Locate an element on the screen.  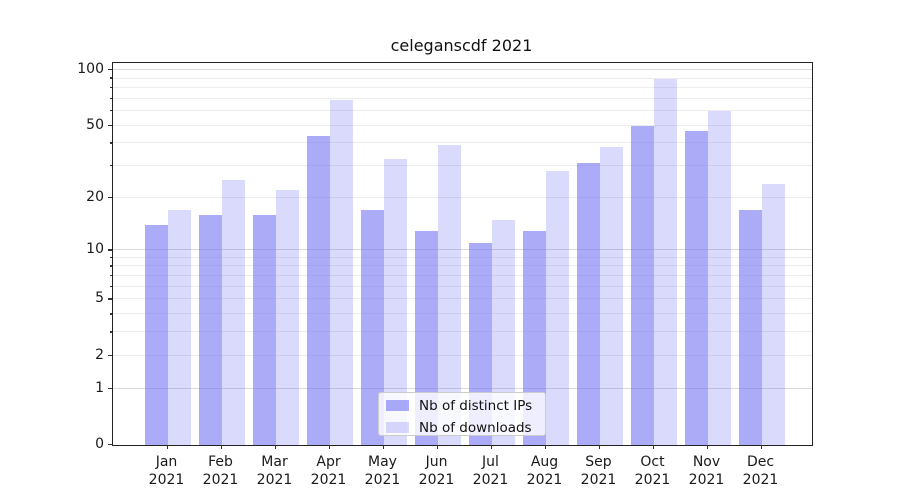
legend: Nb of distinct IPs Nb of downloads is located at coordinates (462, 414).